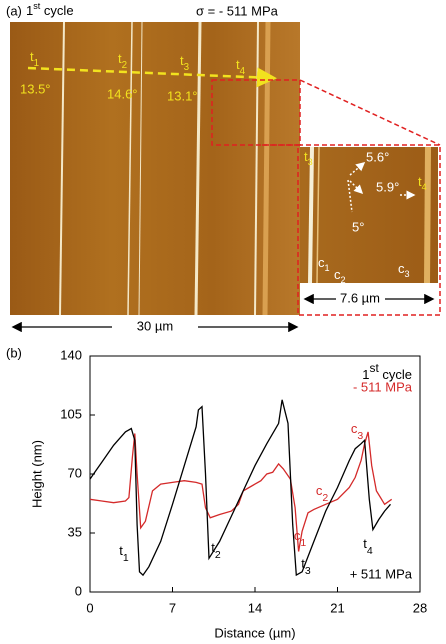 The image size is (446, 644). Describe the element at coordinates (71, 413) in the screenshot. I see `y-tick-label: 105` at that location.